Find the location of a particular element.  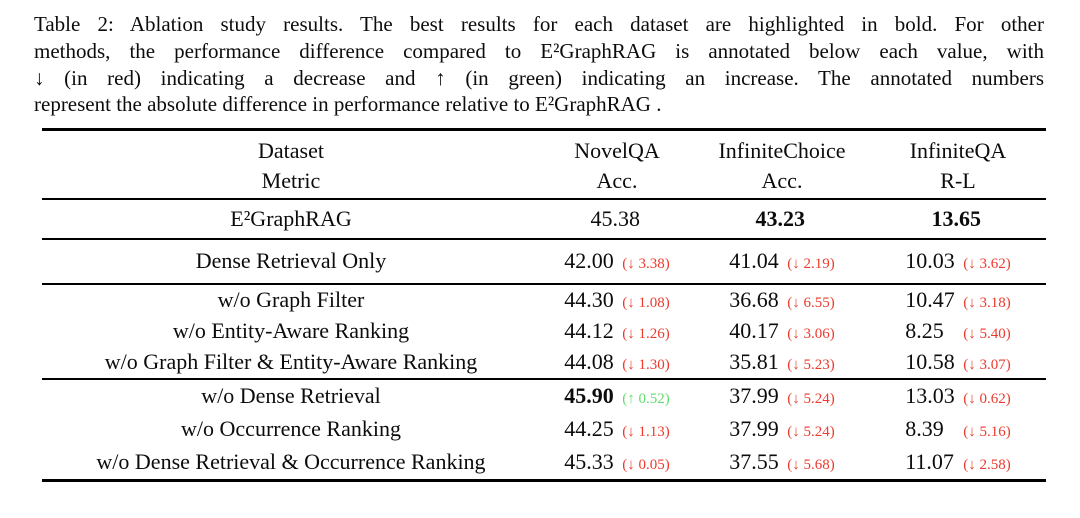

table-top-rule is located at coordinates (544, 129).